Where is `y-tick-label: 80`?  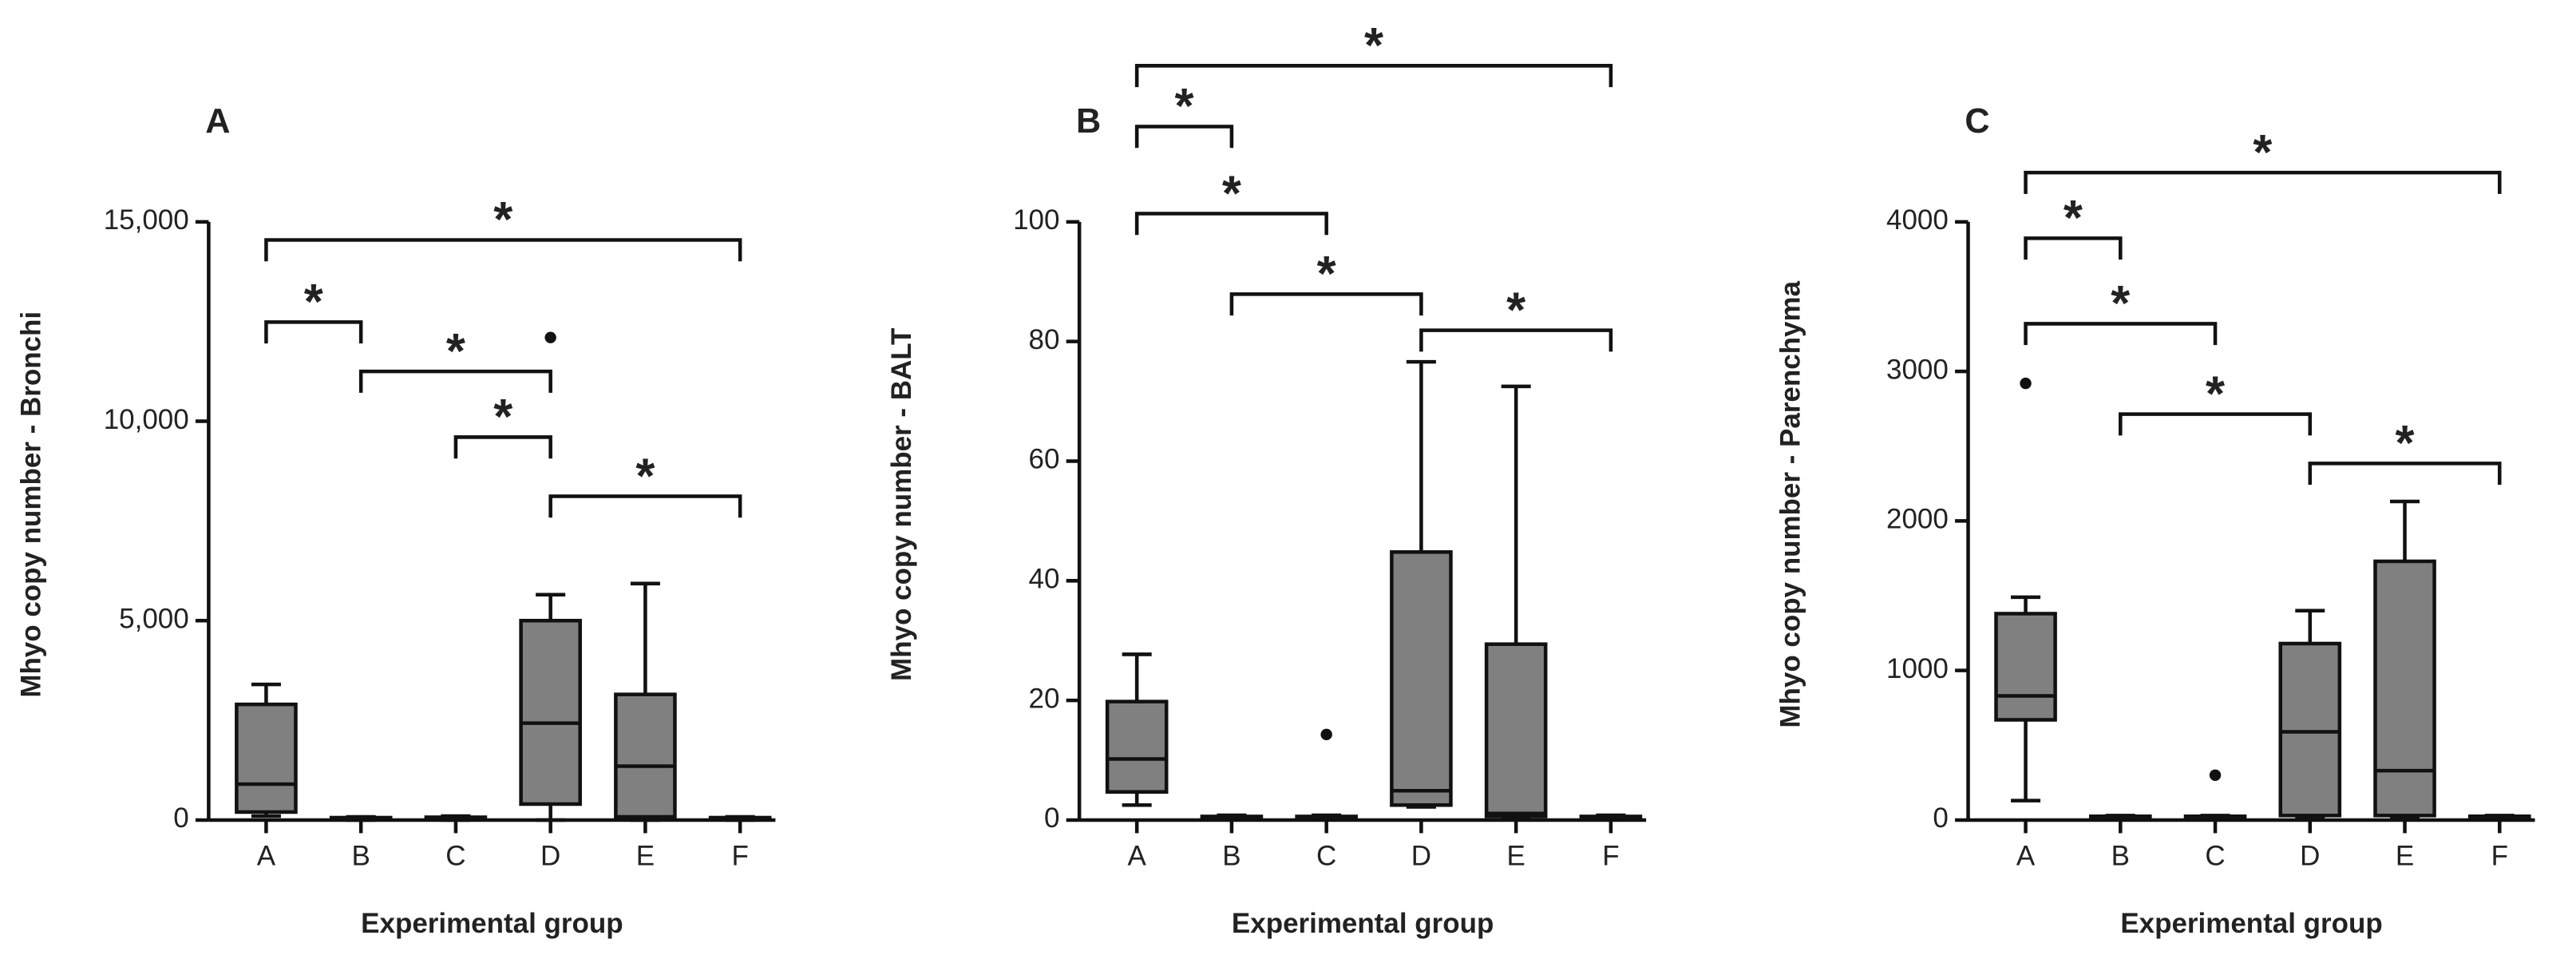
y-tick-label: 80 is located at coordinates (1045, 339).